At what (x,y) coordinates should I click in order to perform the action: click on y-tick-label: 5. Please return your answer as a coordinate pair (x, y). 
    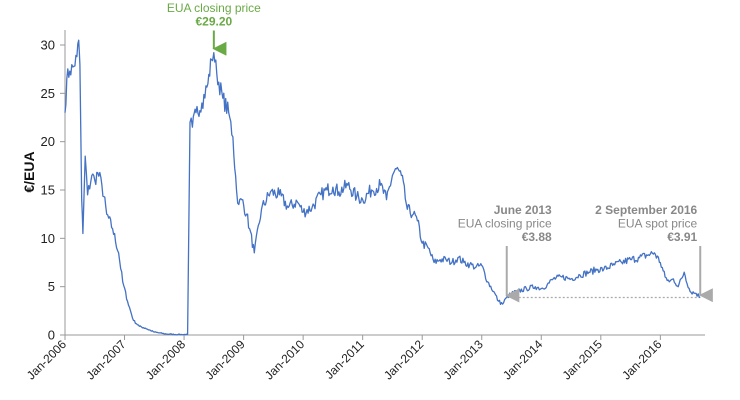
    Looking at the image, I should click on (51, 286).